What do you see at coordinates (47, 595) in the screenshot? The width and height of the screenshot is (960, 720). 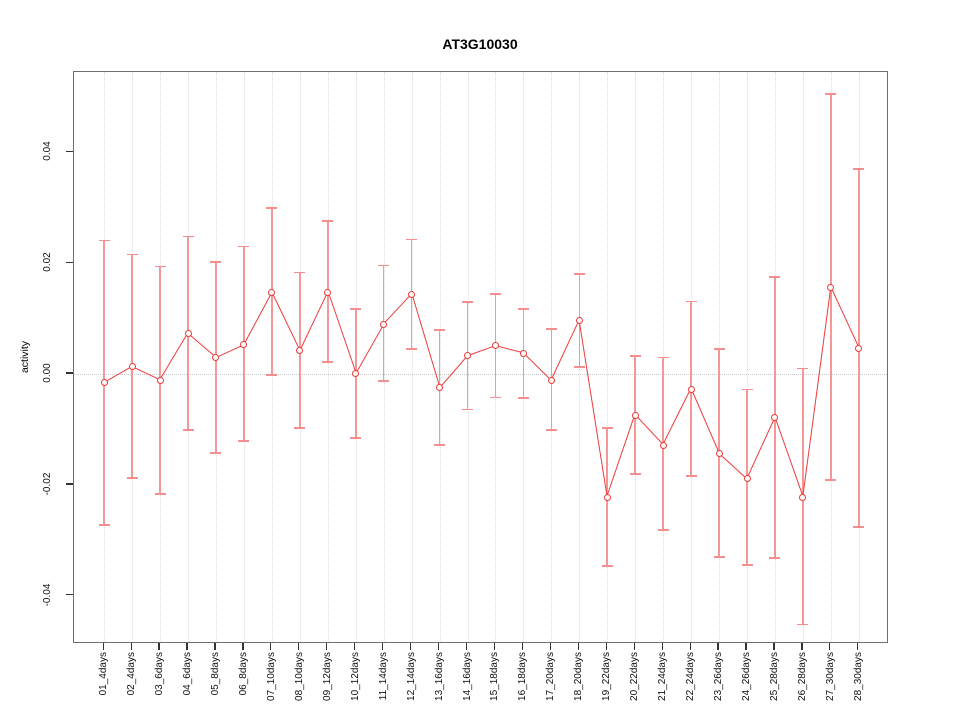 I see `y-tick-label: -0.04` at bounding box center [47, 595].